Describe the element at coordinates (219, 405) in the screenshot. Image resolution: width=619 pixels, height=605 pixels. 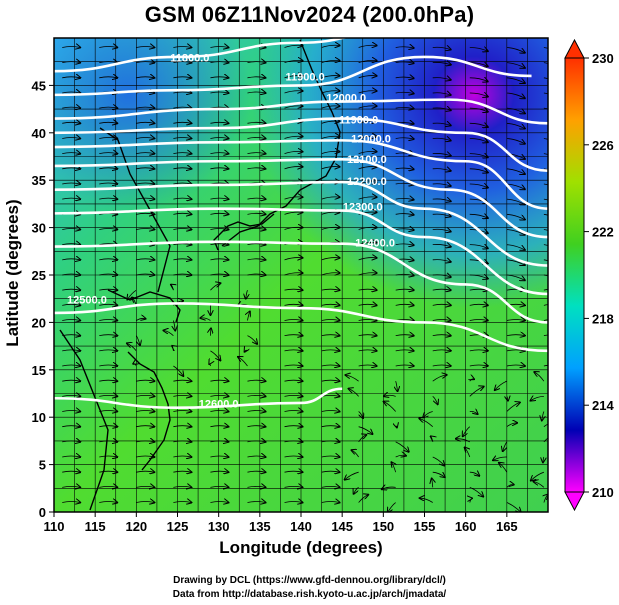
I see `contour-label: 12600.0` at that location.